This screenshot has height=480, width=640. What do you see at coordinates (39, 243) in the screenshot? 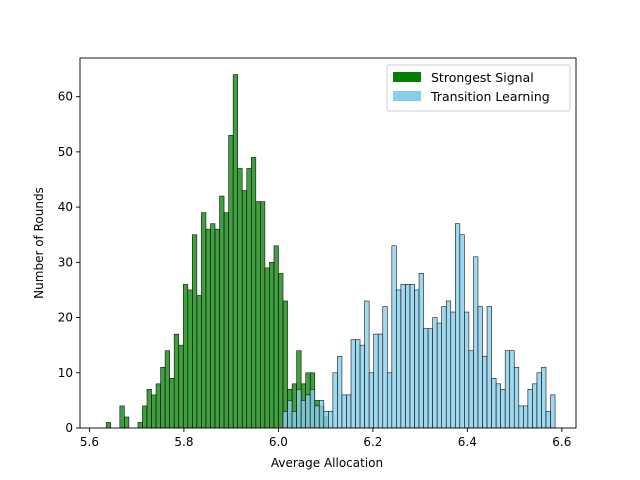
I see `y-axis-label: Number of Rounds` at bounding box center [39, 243].